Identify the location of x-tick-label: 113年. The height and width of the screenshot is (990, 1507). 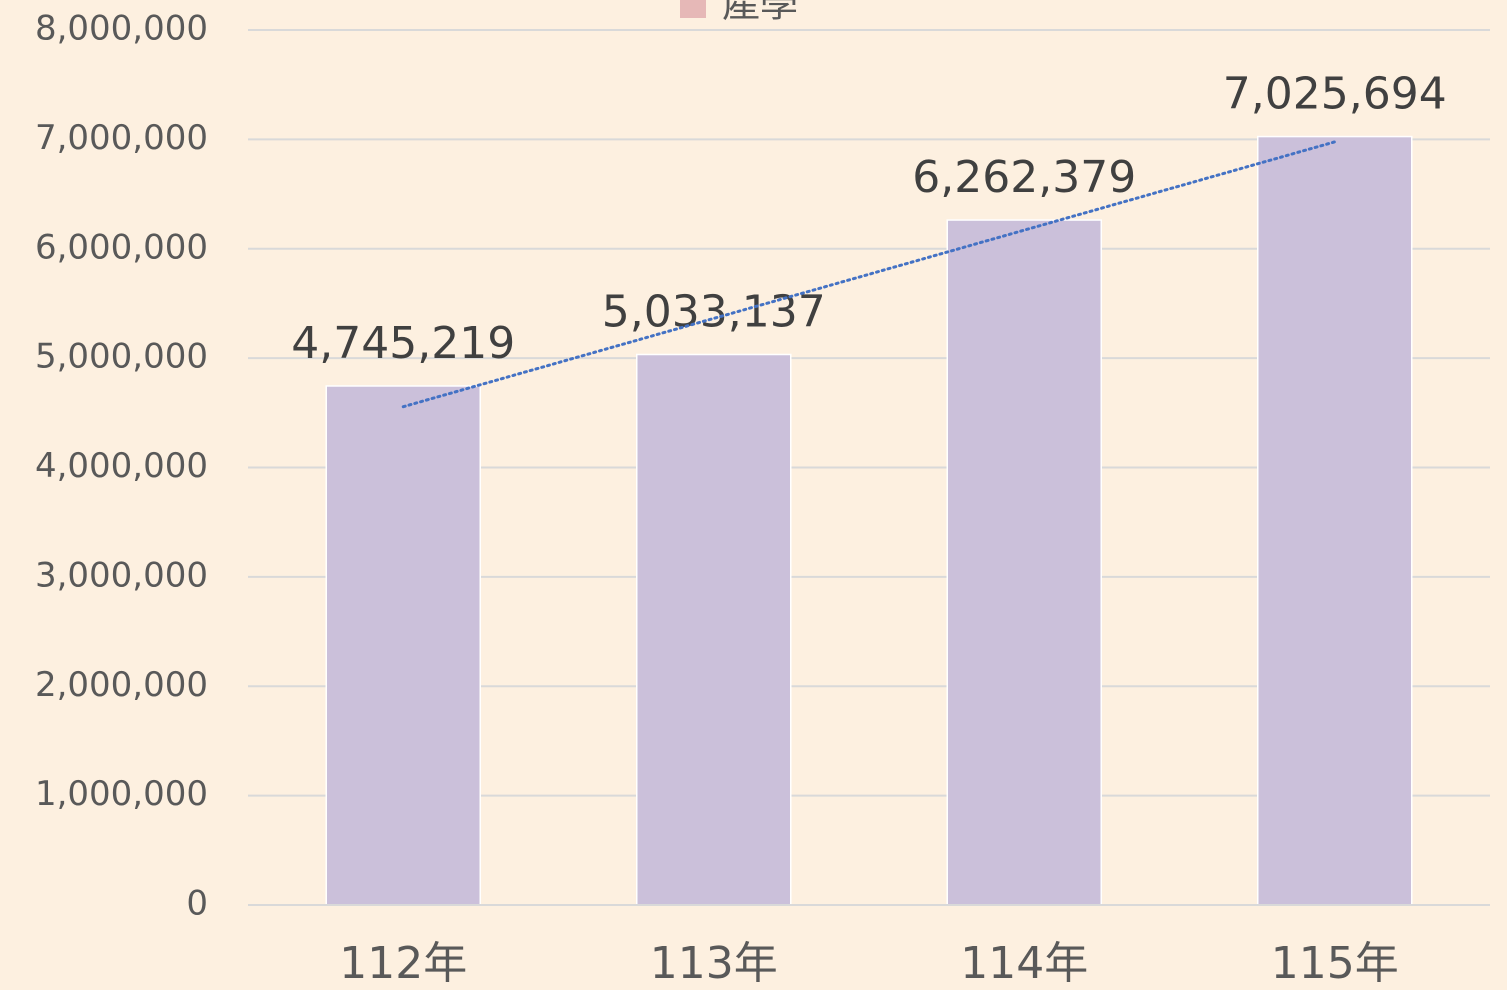
(714, 963).